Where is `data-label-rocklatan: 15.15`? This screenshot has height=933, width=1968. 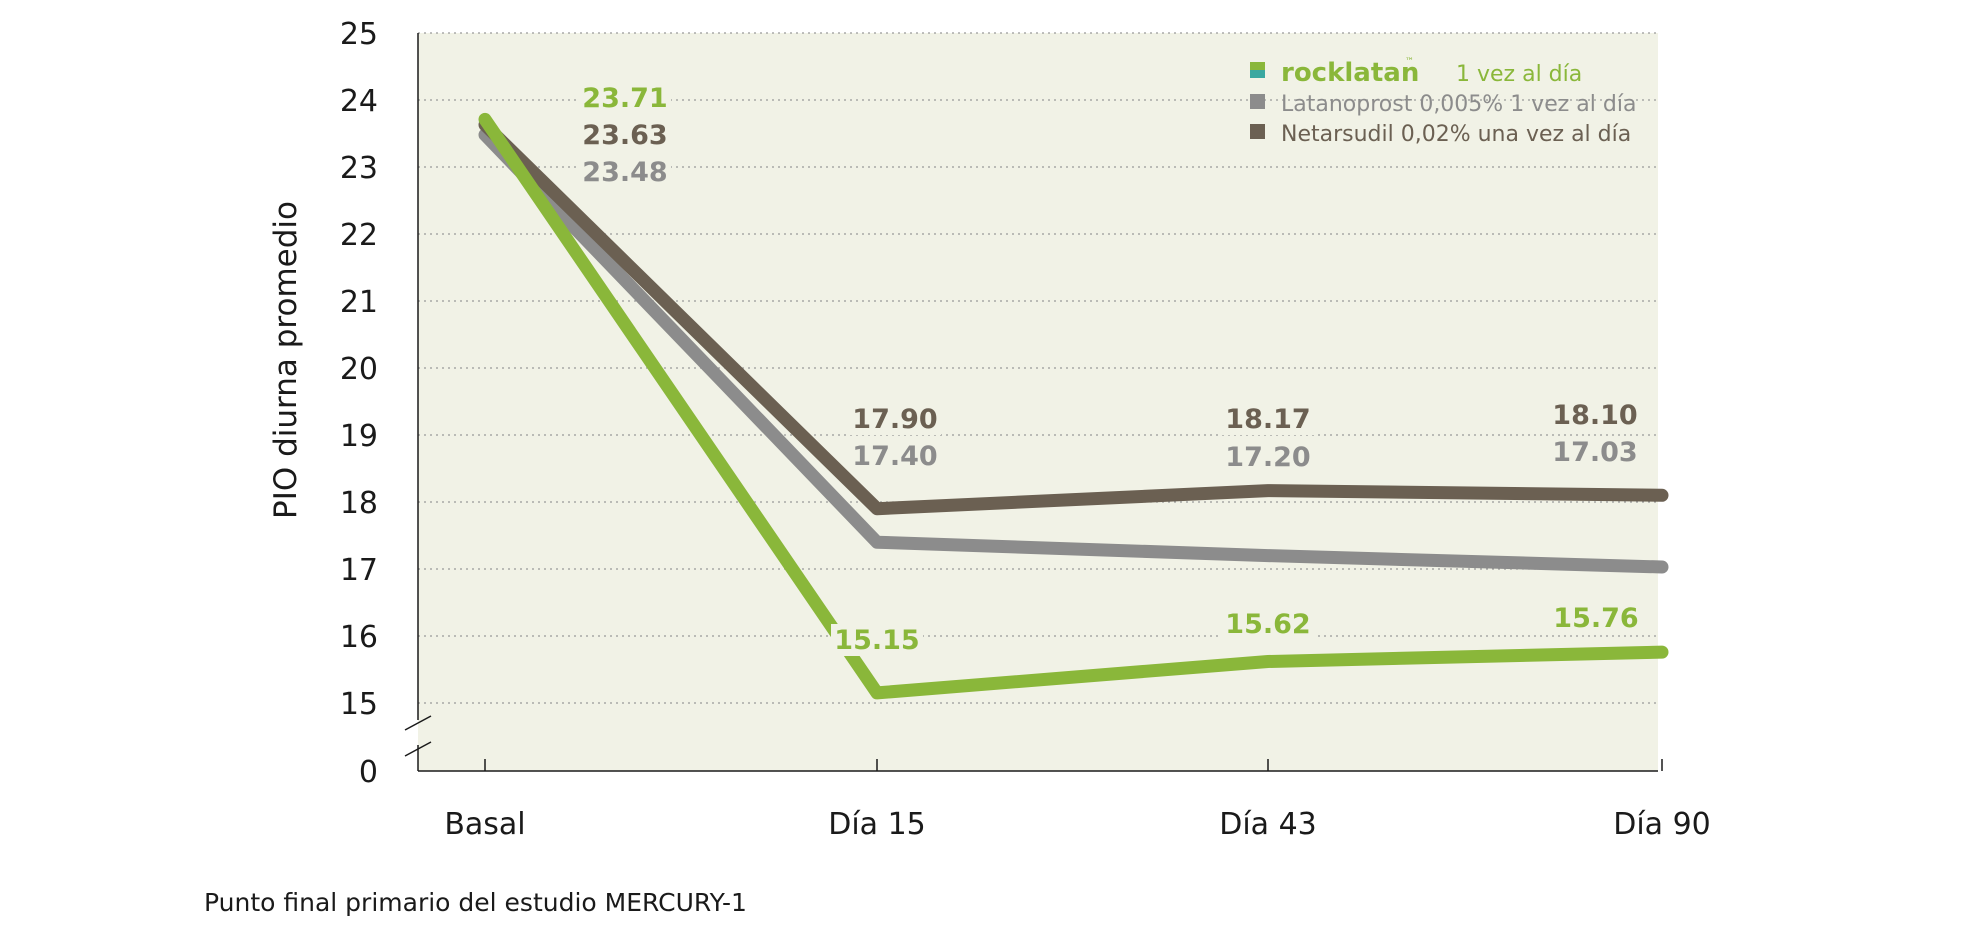 data-label-rocklatan: 15.15 is located at coordinates (876, 640).